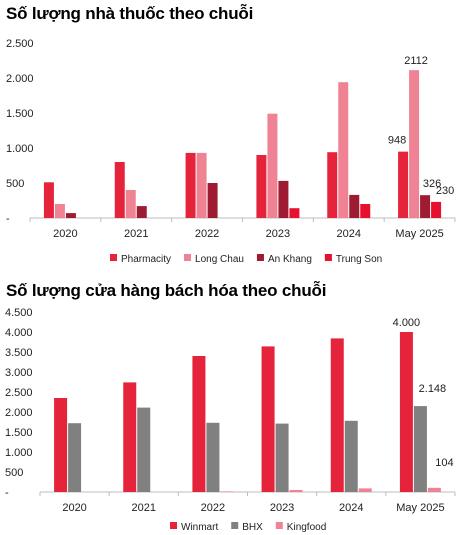  What do you see at coordinates (359, 259) in the screenshot?
I see `legend-label: Trung Son` at bounding box center [359, 259].